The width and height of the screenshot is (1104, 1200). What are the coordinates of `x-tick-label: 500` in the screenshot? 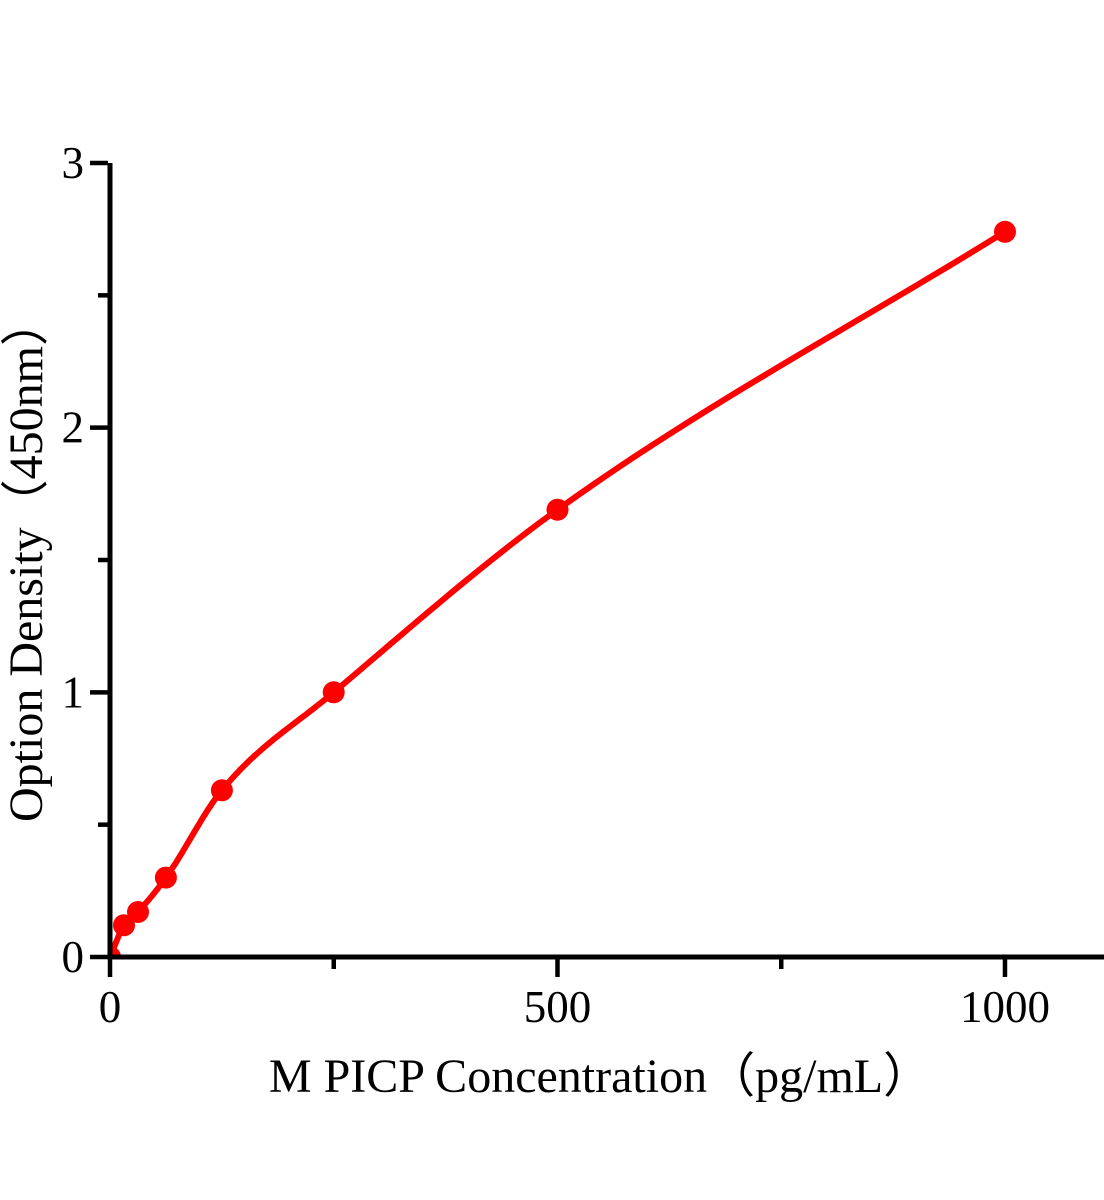 It's located at (558, 1007).